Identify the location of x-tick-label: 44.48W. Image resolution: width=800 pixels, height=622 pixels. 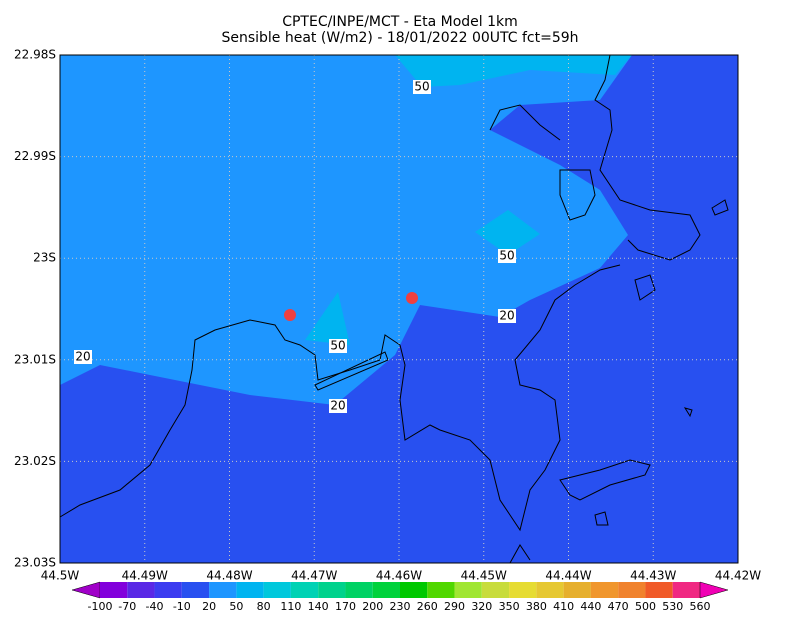
(229, 576).